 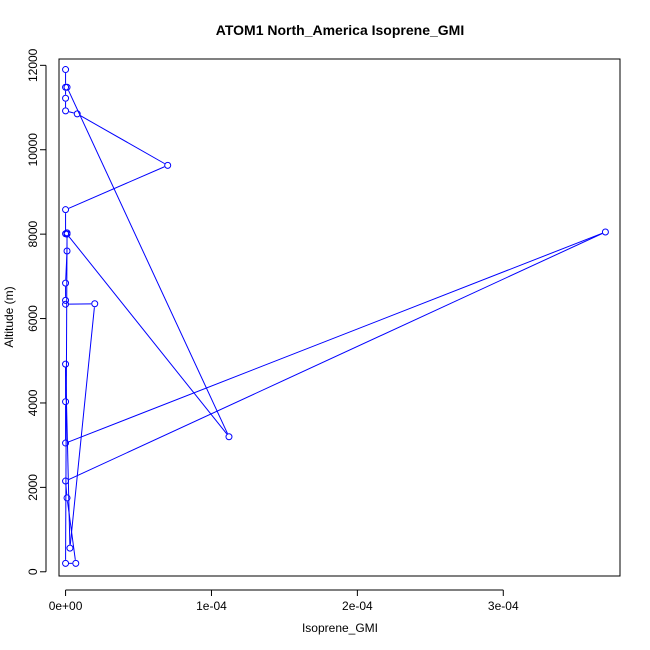 What do you see at coordinates (33, 571) in the screenshot?
I see `y-tick-label: 0` at bounding box center [33, 571].